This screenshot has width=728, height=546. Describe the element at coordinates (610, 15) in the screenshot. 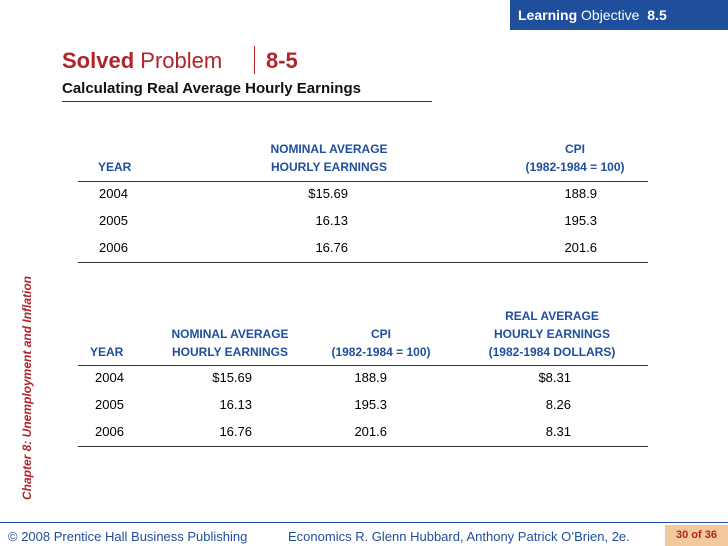

I see `objective-word: Objective` at that location.